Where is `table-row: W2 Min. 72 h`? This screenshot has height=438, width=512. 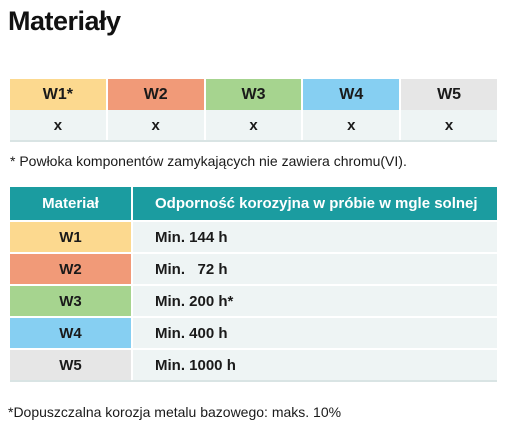
table-row: W2 Min. 72 h is located at coordinates (253, 268).